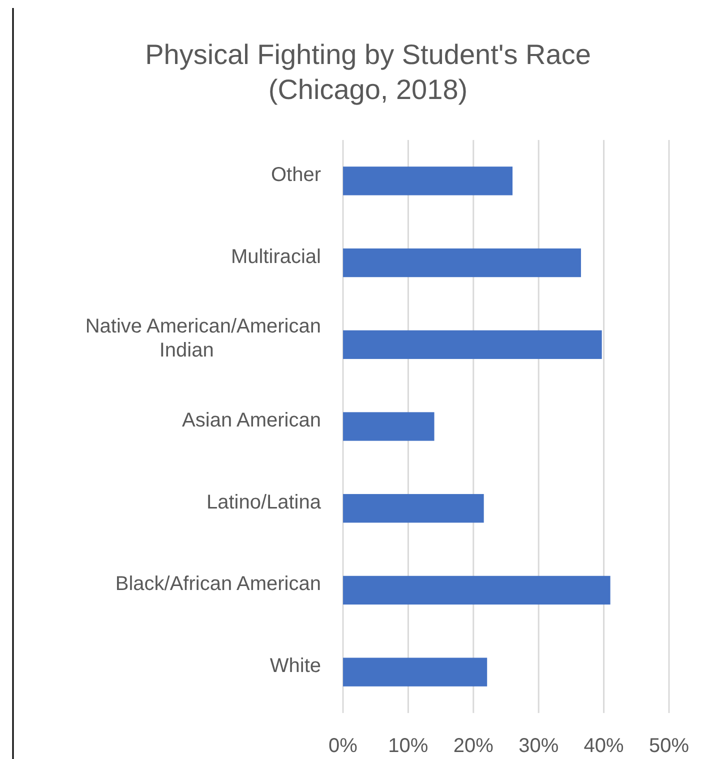 The width and height of the screenshot is (719, 759). Describe the element at coordinates (538, 746) in the screenshot. I see `x-tick-label: 30%` at that location.